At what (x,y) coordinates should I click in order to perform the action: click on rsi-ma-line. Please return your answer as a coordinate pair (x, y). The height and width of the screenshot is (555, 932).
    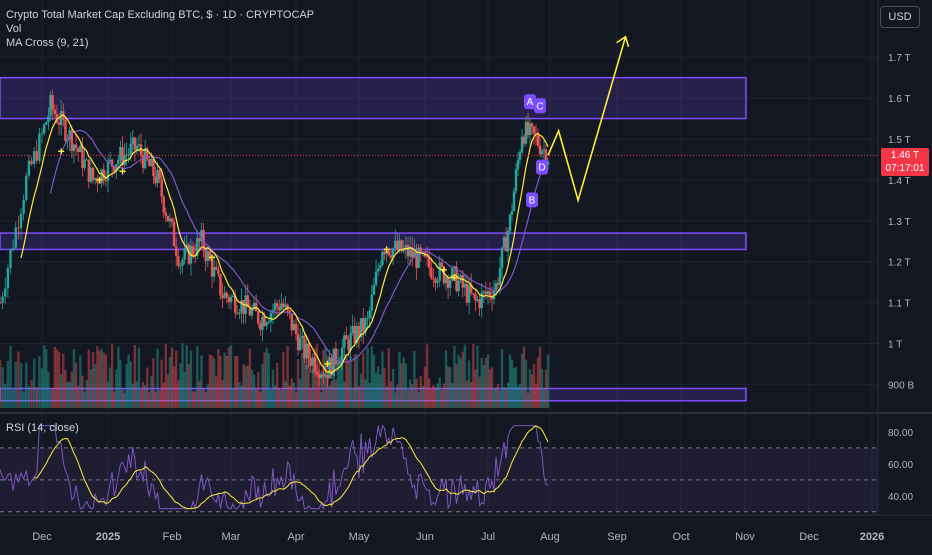
    Looking at the image, I should click on (291, 467).